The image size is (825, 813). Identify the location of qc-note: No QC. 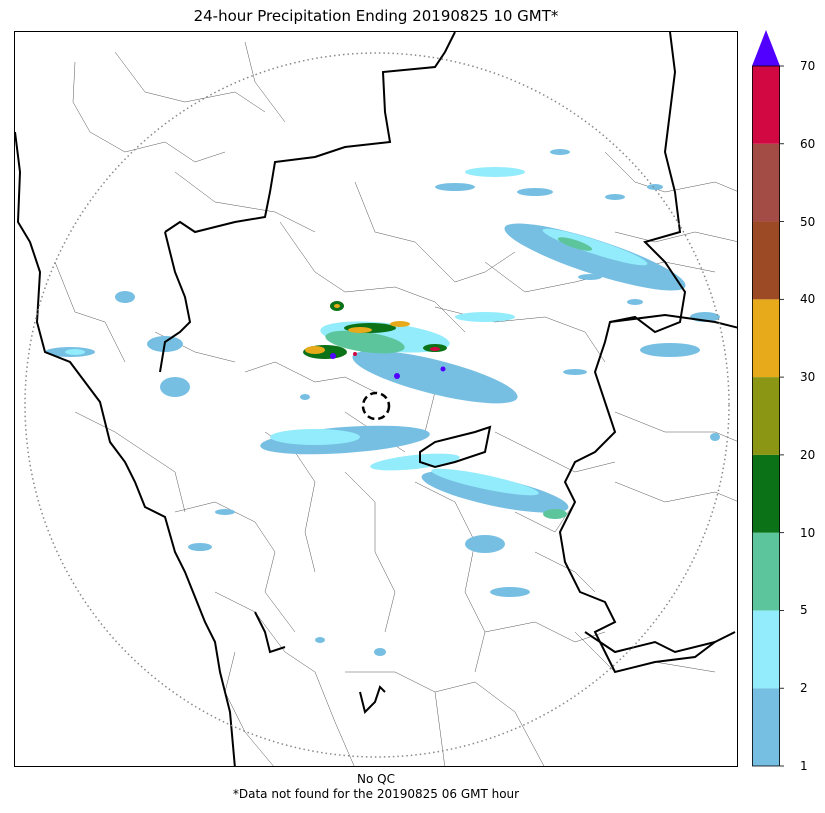
(376, 779).